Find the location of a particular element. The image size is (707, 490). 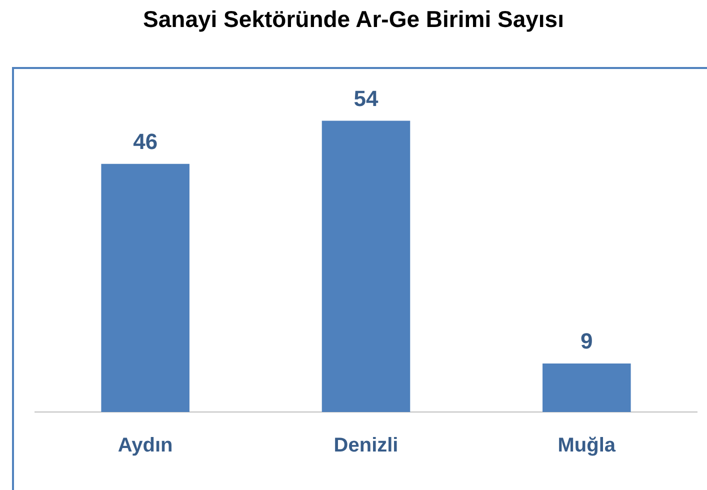

x-tick-label: Aydın is located at coordinates (145, 445).